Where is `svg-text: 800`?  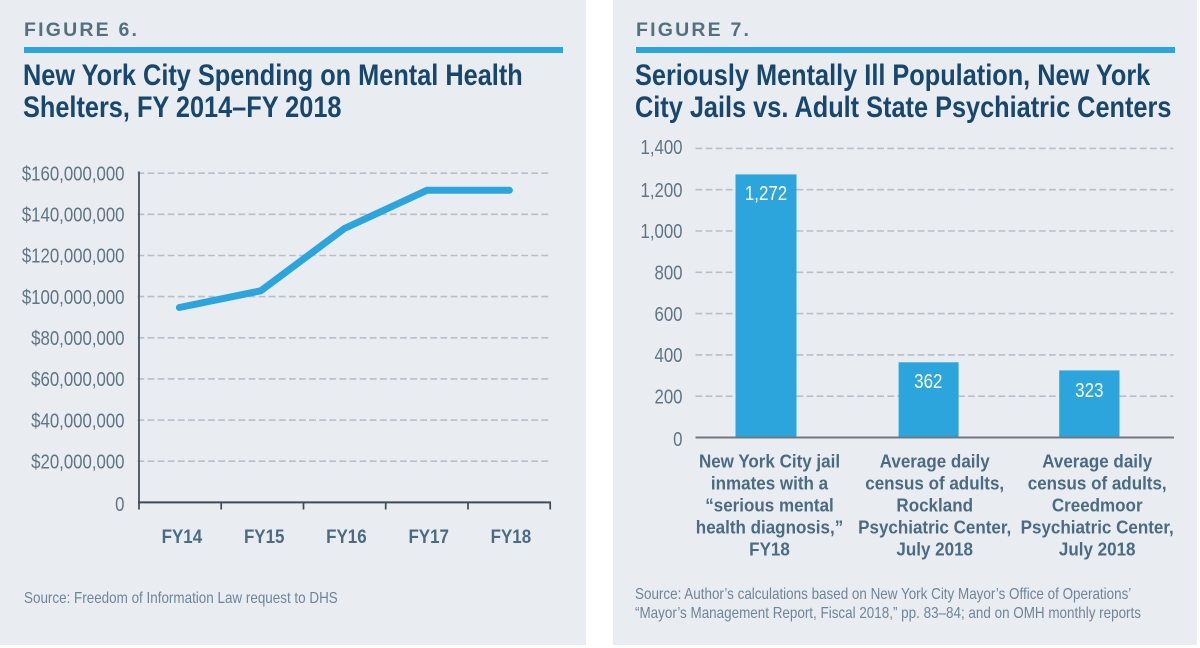
svg-text: 800 is located at coordinates (668, 272).